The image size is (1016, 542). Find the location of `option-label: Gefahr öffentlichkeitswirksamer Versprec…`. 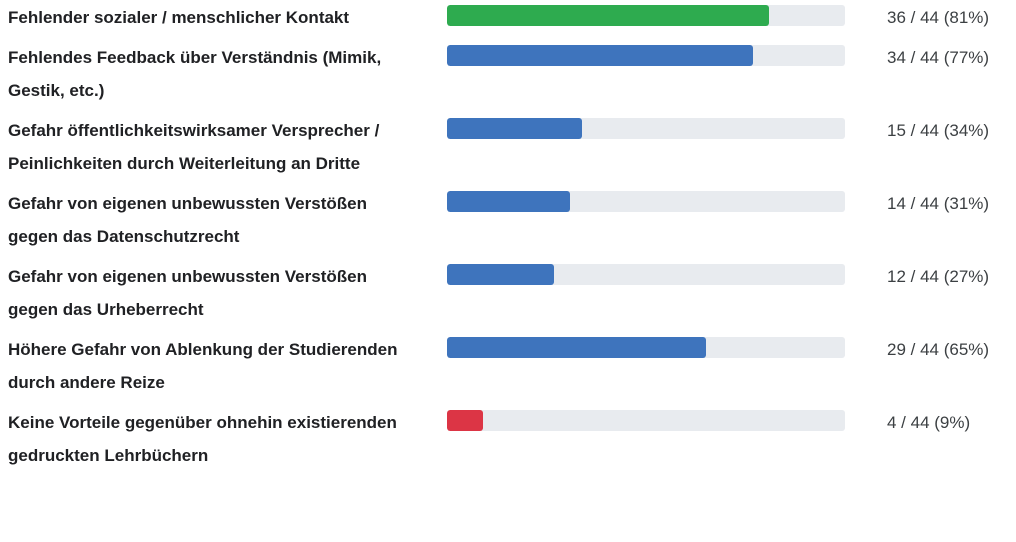

option-label: Gefahr öffentlichkeitswirksamer Versprec… is located at coordinates (194, 147).